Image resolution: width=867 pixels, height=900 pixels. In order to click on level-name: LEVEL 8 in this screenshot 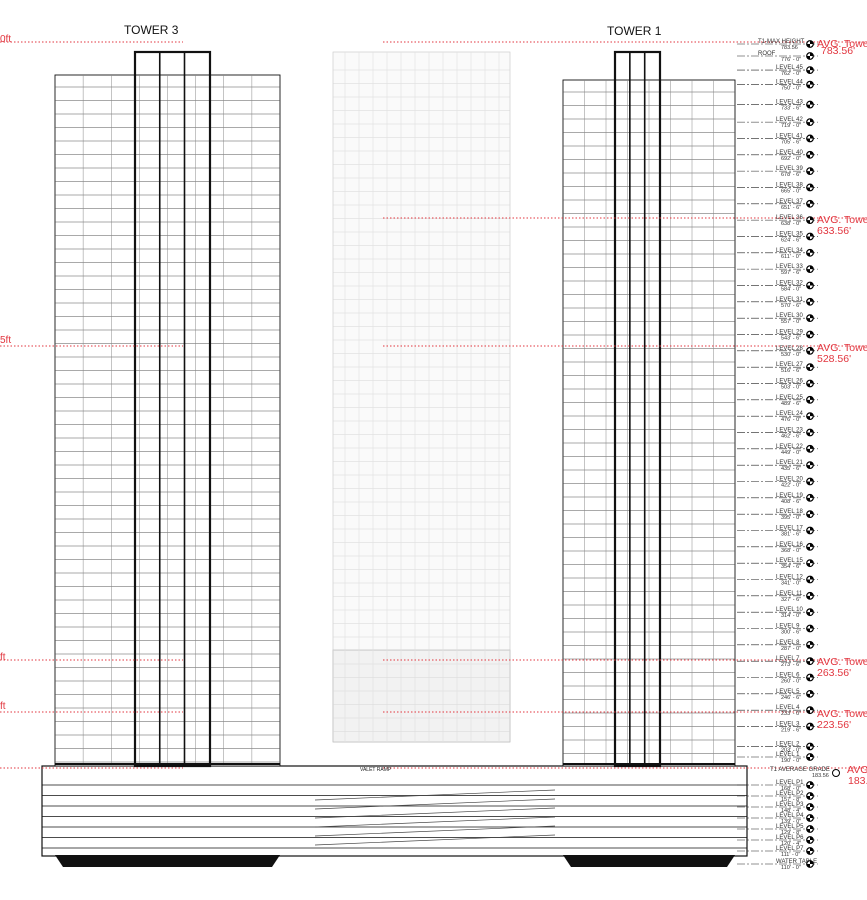, I will do `click(788, 643)`.